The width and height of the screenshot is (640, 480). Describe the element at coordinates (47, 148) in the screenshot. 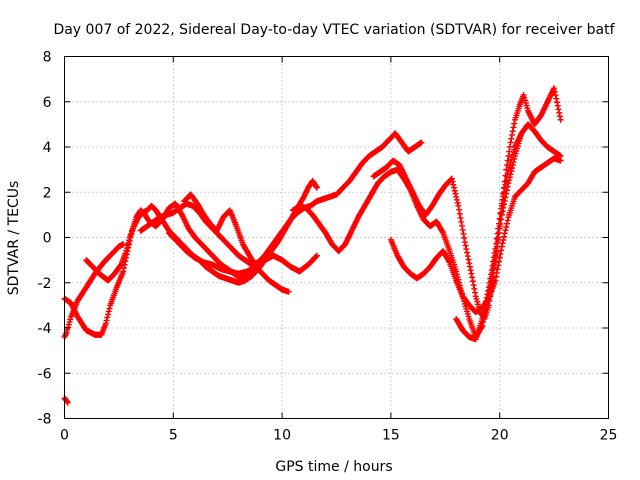

I see `y-tick-label: 4` at that location.